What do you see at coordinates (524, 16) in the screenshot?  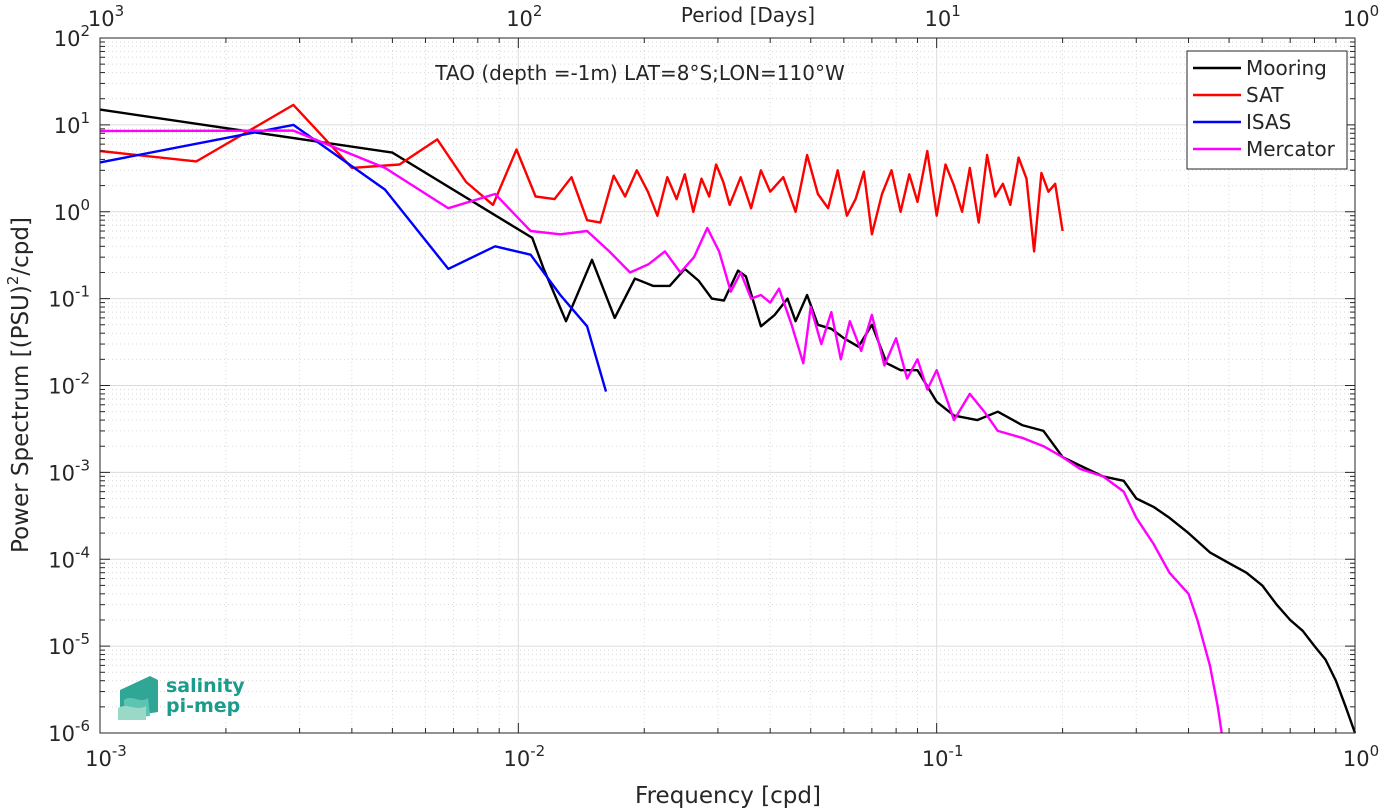 I see `top-tick-label: 10²` at bounding box center [524, 16].